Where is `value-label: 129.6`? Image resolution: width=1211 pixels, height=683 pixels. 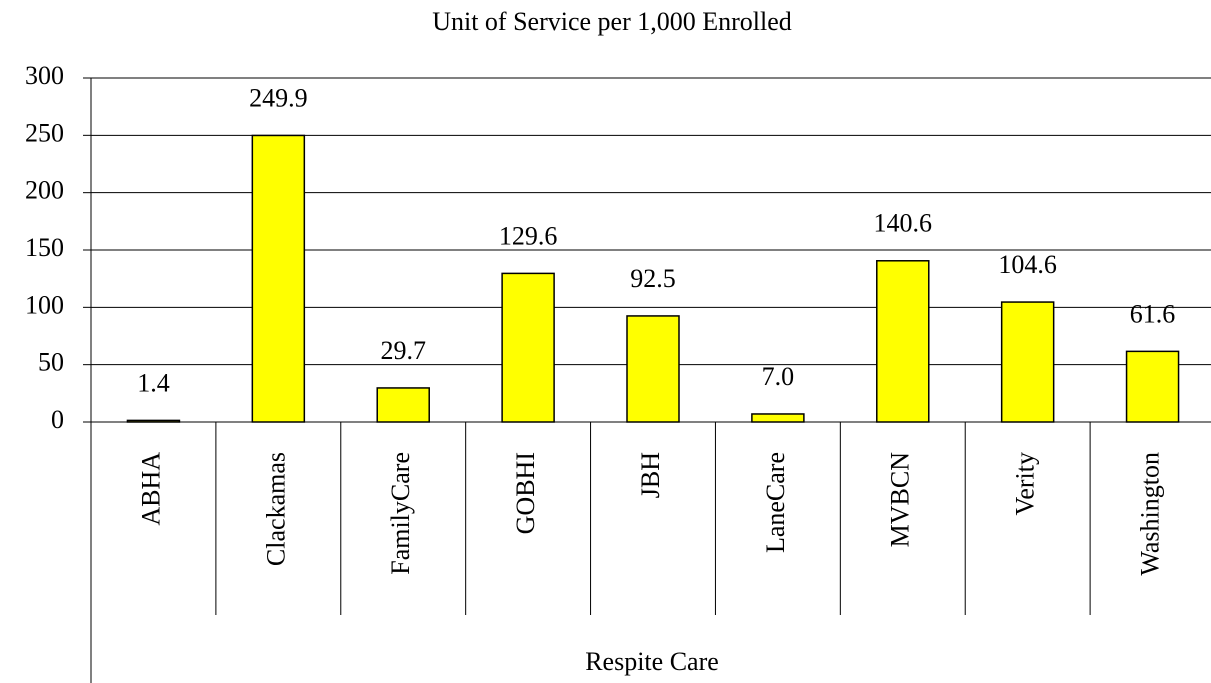 value-label: 129.6 is located at coordinates (528, 235).